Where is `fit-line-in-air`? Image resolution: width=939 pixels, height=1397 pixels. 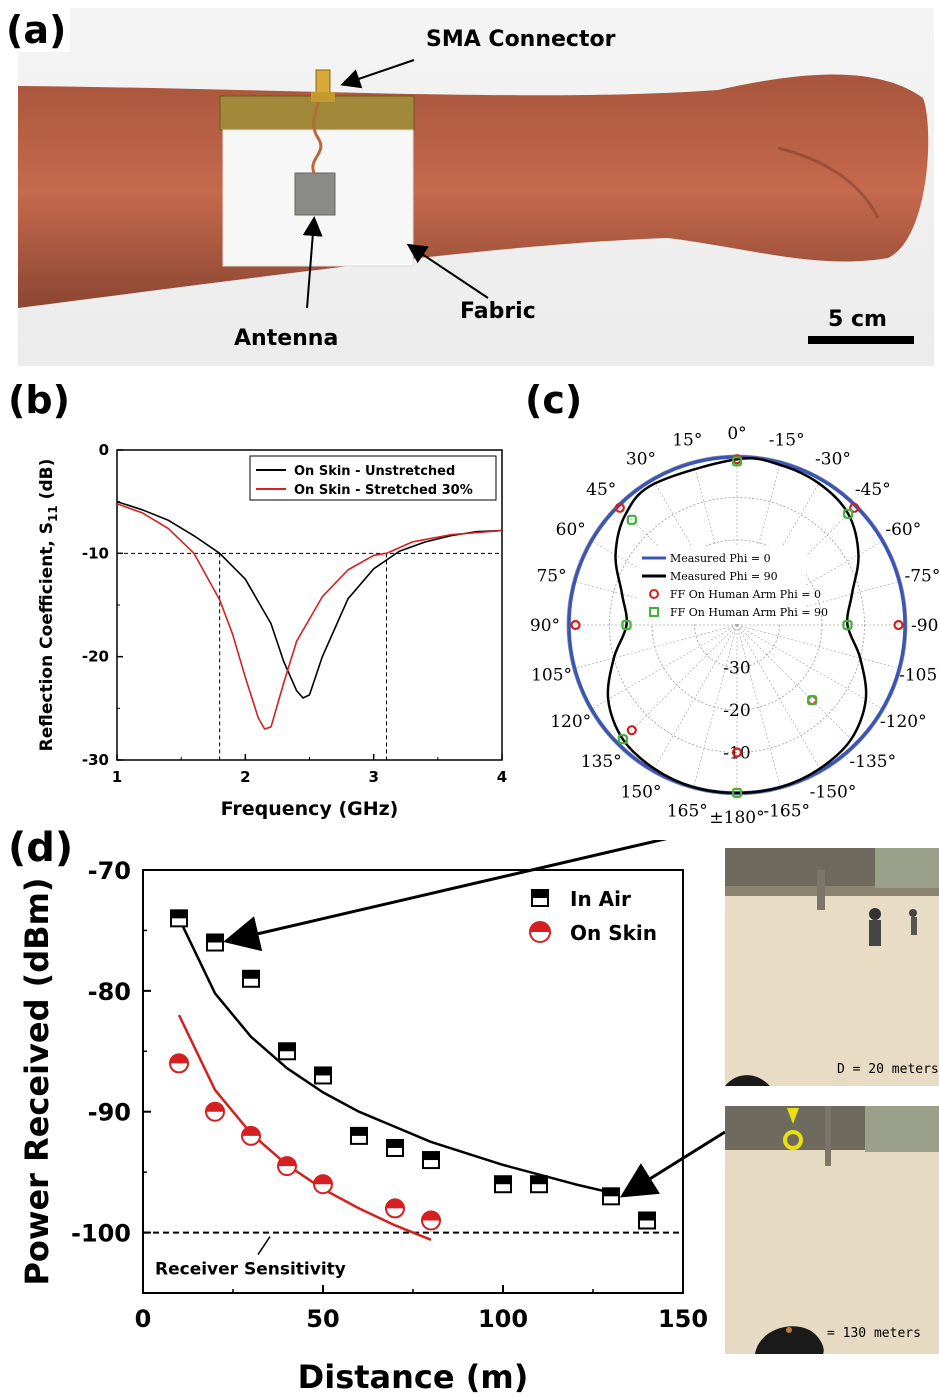
fit-line-in-air is located at coordinates (394, 1055).